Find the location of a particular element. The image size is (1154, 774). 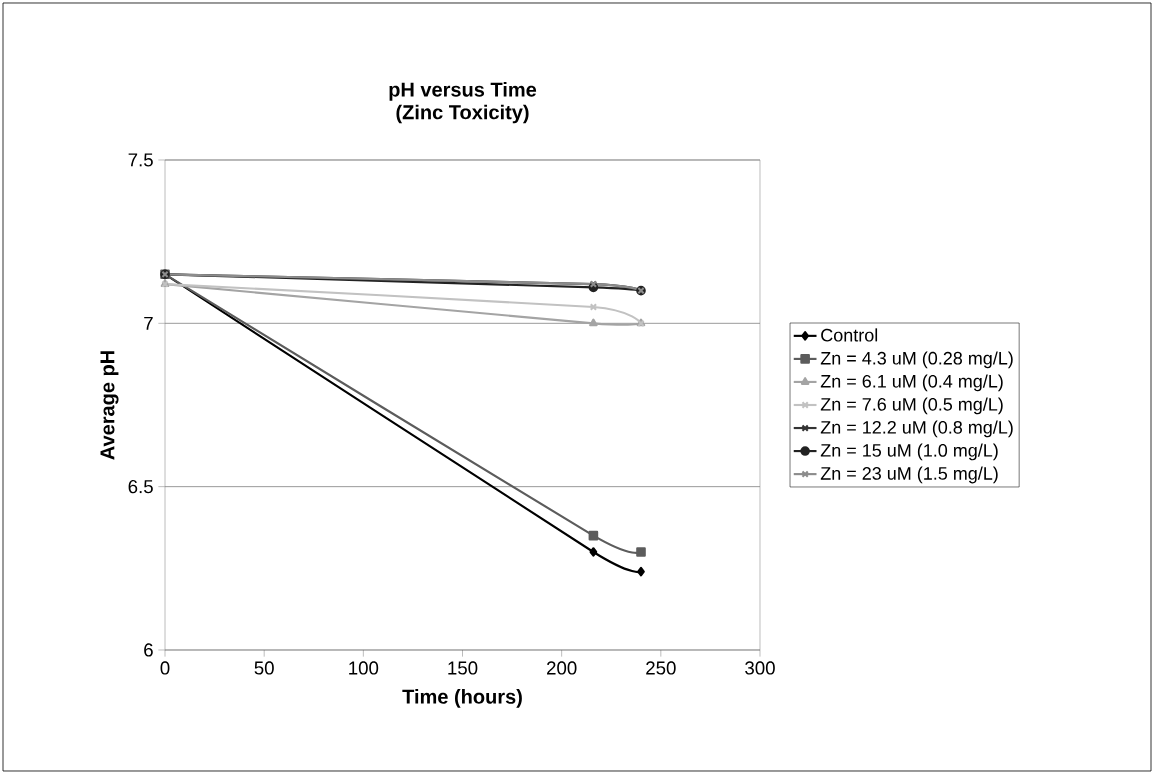

chart-title: pH versus Time is located at coordinates (463, 91).